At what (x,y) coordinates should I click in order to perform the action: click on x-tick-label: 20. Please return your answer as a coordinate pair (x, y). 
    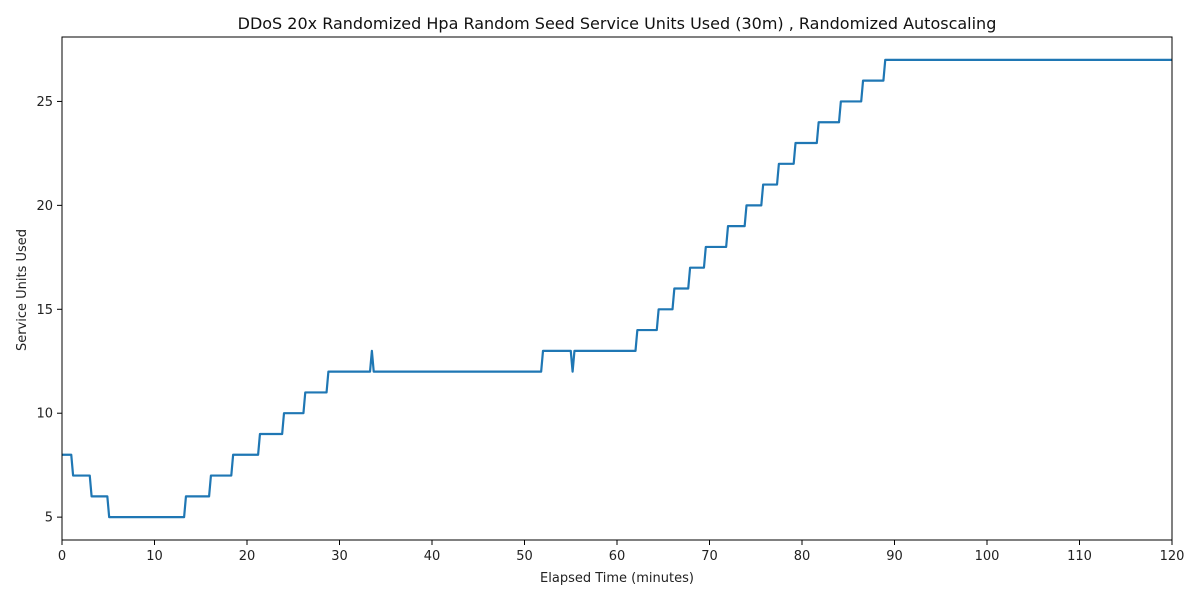
    Looking at the image, I should click on (247, 556).